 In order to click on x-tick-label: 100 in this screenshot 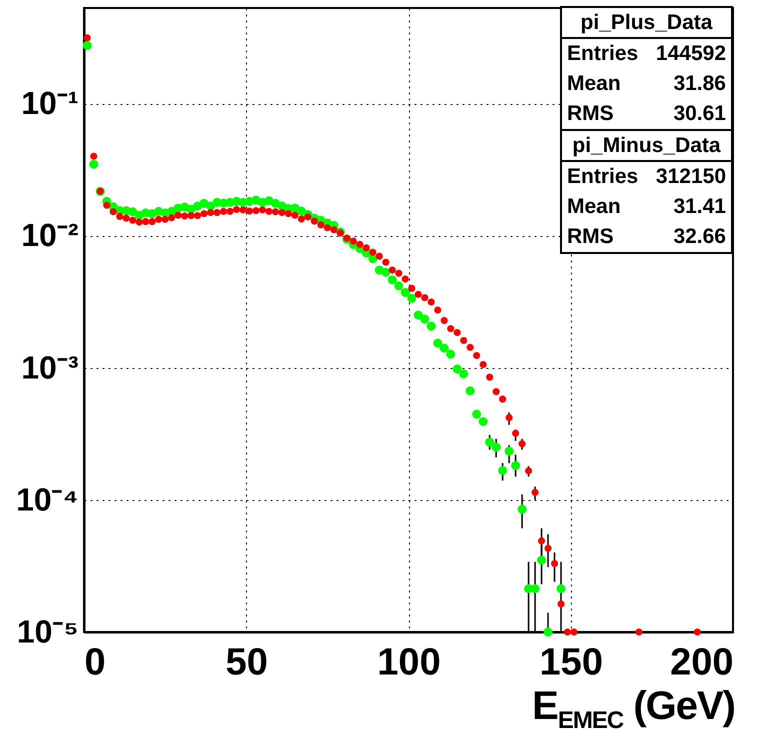, I will do `click(409, 663)`.